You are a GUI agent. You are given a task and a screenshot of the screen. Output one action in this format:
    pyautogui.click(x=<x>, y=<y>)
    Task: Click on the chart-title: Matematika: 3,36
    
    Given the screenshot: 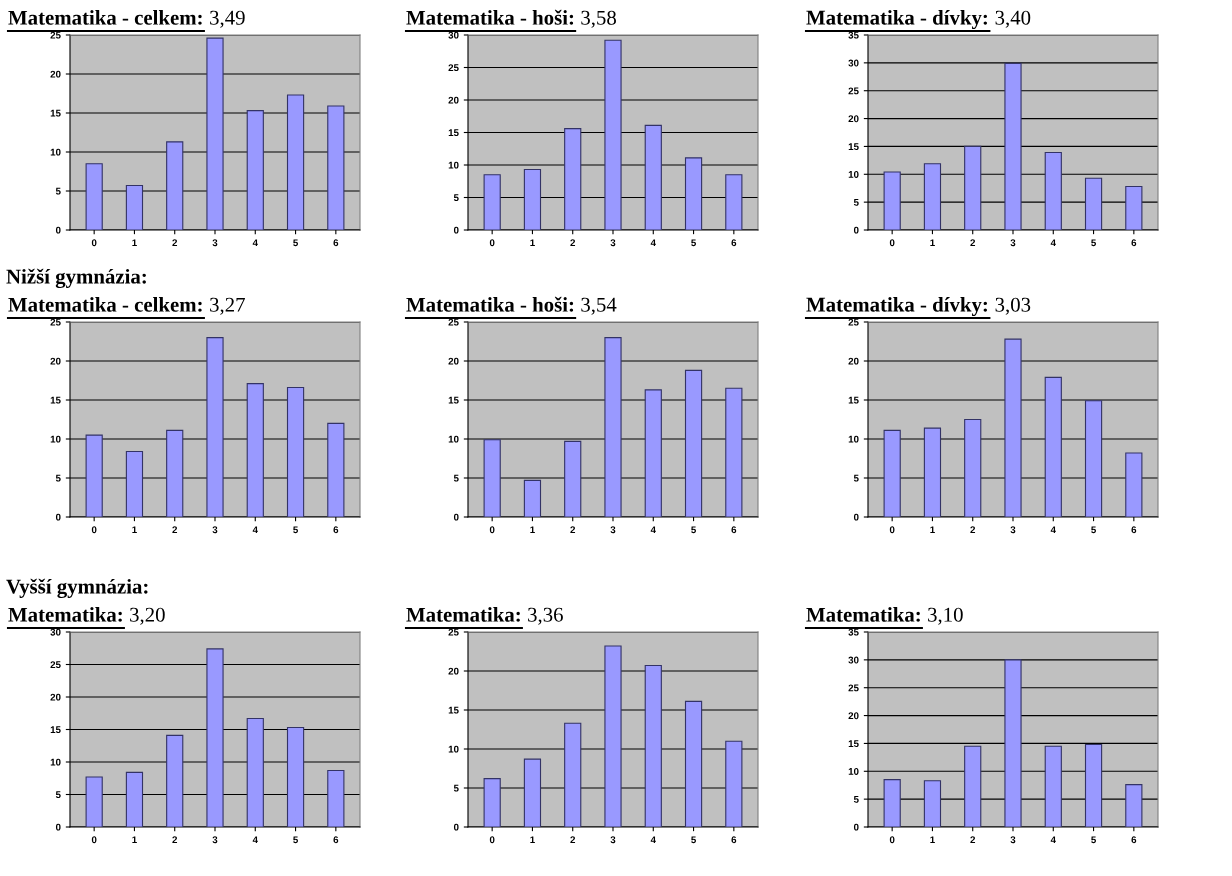 What is the action you would take?
    pyautogui.click(x=484, y=616)
    